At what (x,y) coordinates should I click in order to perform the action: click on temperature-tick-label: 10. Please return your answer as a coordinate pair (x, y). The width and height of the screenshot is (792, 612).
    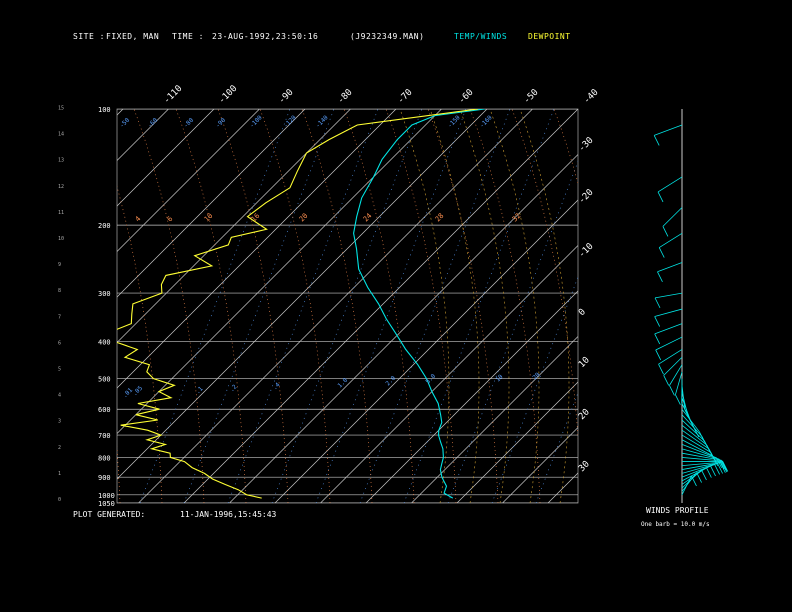
    Looking at the image, I should click on (584, 362).